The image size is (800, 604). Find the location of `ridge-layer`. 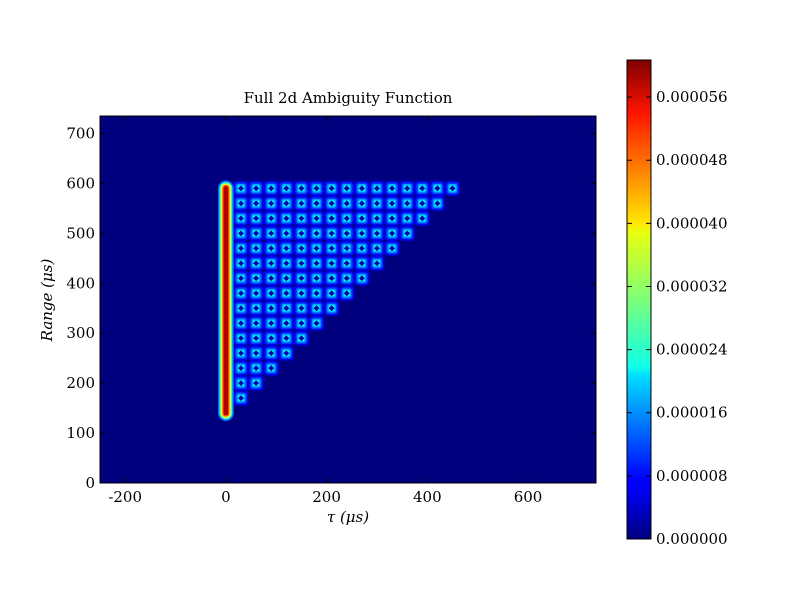

ridge-layer is located at coordinates (226, 301).